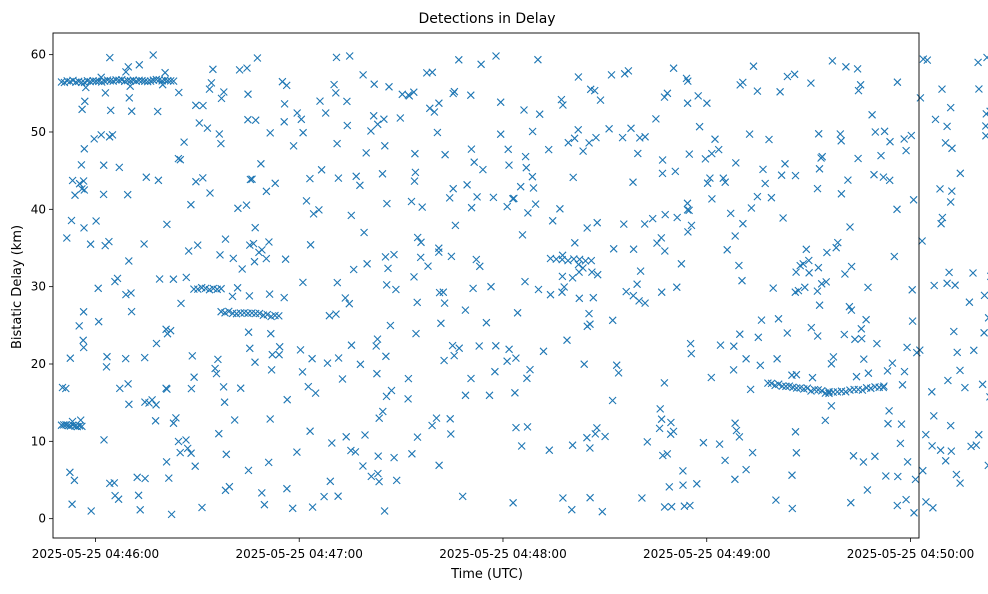 The width and height of the screenshot is (988, 594). What do you see at coordinates (38, 441) in the screenshot?
I see `y-tick-label: 10` at bounding box center [38, 441].